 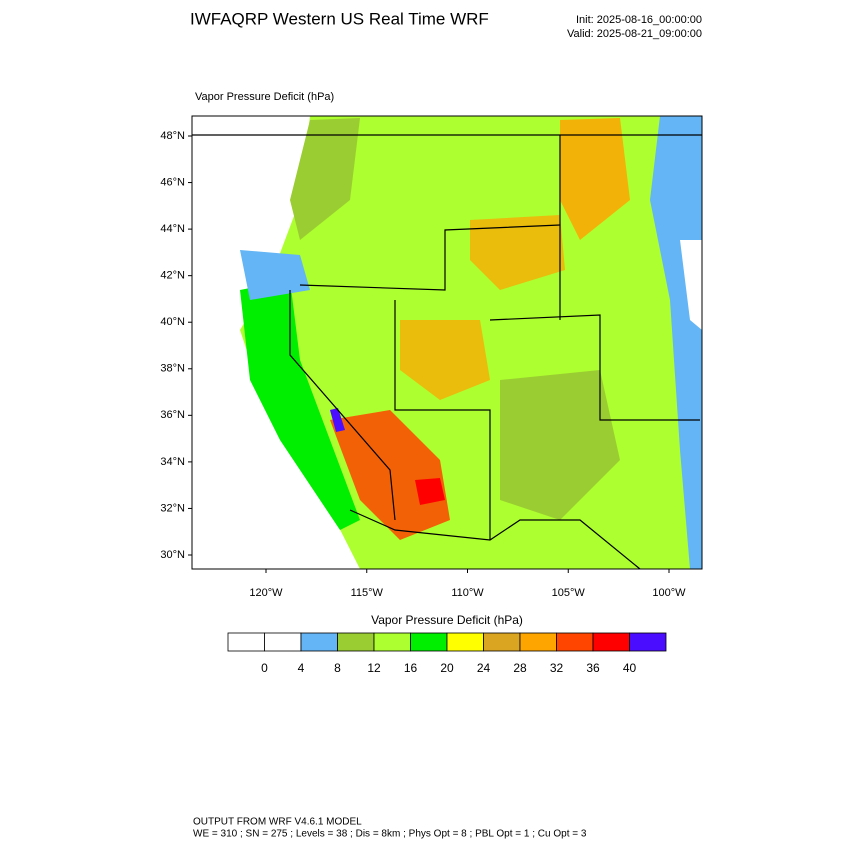 What do you see at coordinates (301, 668) in the screenshot?
I see `colorbar-label: 4` at bounding box center [301, 668].